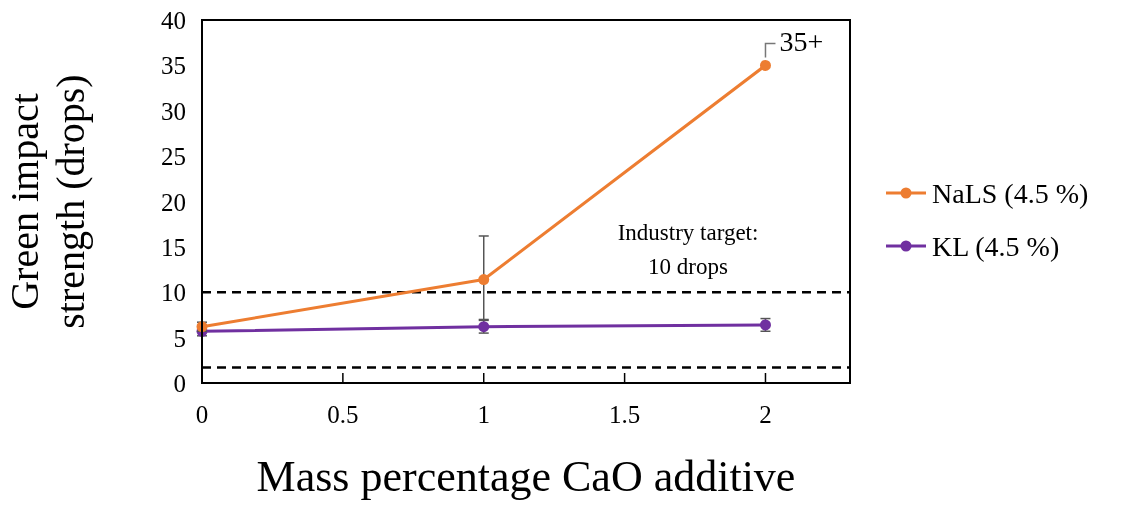 This screenshot has height=518, width=1134. I want to click on x-tick-label: 0, so click(202, 414).